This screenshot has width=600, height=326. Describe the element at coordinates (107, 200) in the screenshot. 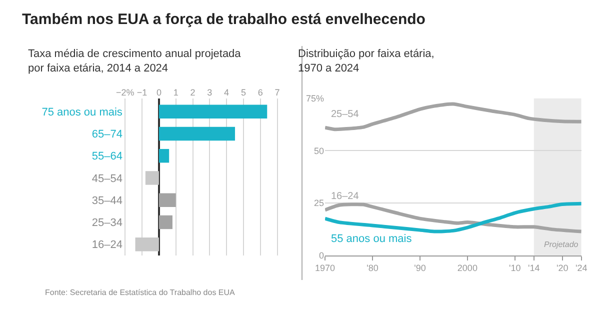

I see `y-tick-label: 35–44` at that location.